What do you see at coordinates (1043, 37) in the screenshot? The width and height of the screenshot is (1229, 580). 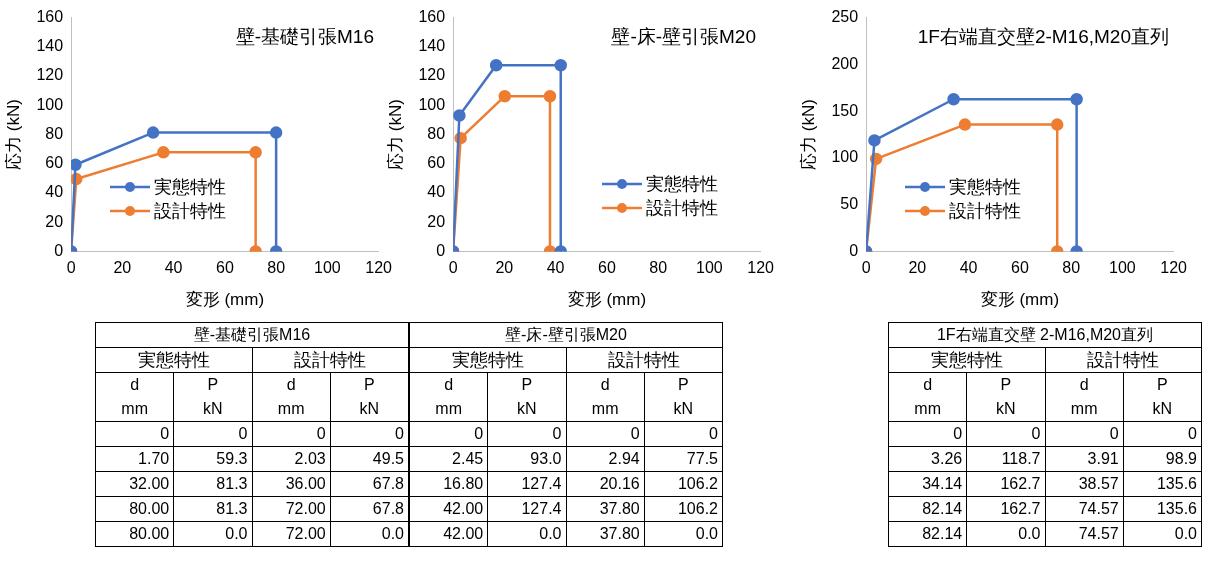 I see `text: 1F右端直交壁2-M16,M20直列` at bounding box center [1043, 37].